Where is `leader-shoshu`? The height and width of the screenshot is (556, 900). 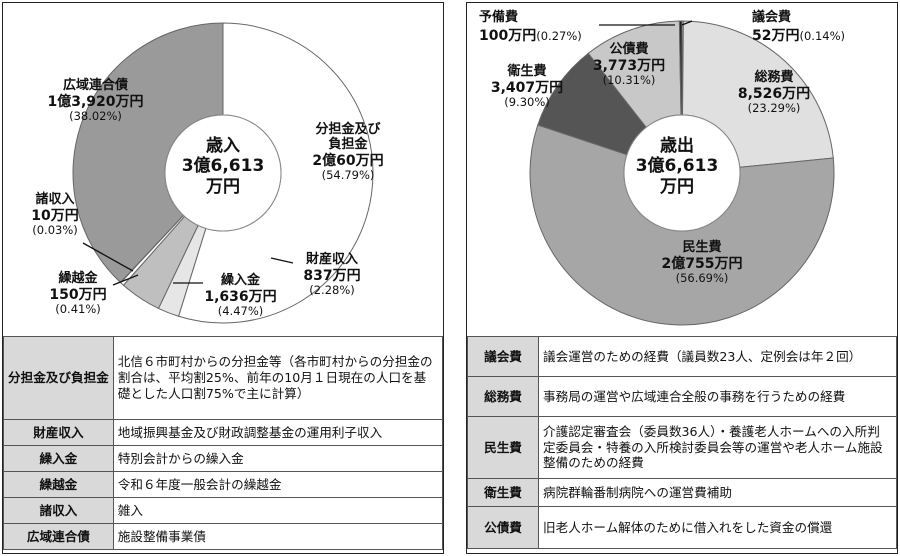
leader-shoshu is located at coordinates (108, 257).